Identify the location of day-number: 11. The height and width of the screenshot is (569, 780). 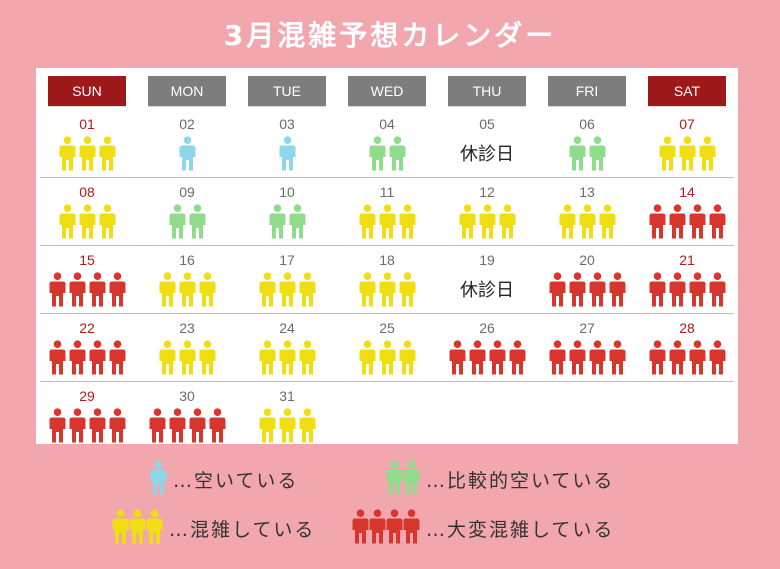
(387, 192).